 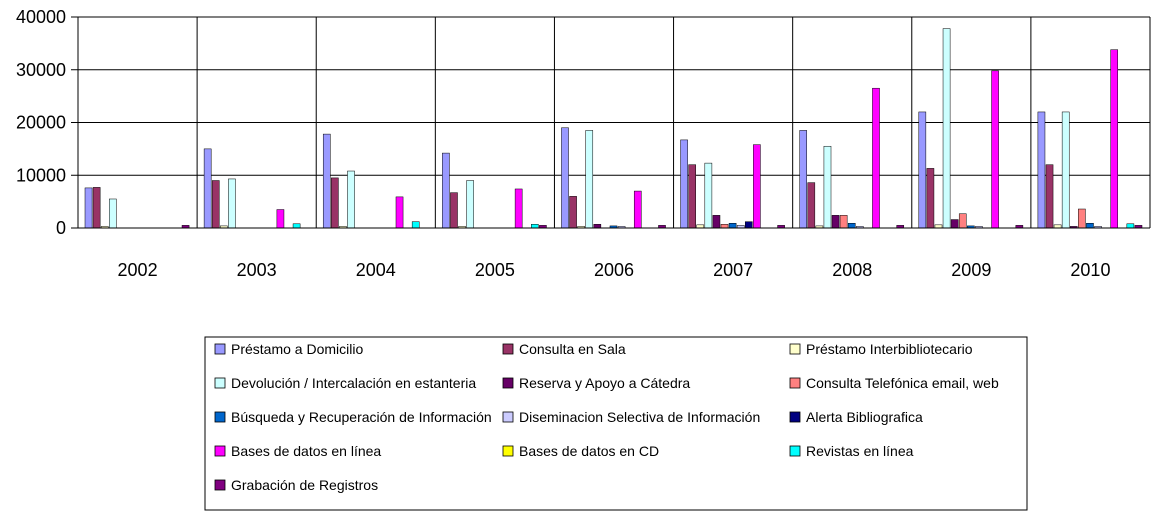 I want to click on y-tick-label: 10000, so click(x=41, y=175).